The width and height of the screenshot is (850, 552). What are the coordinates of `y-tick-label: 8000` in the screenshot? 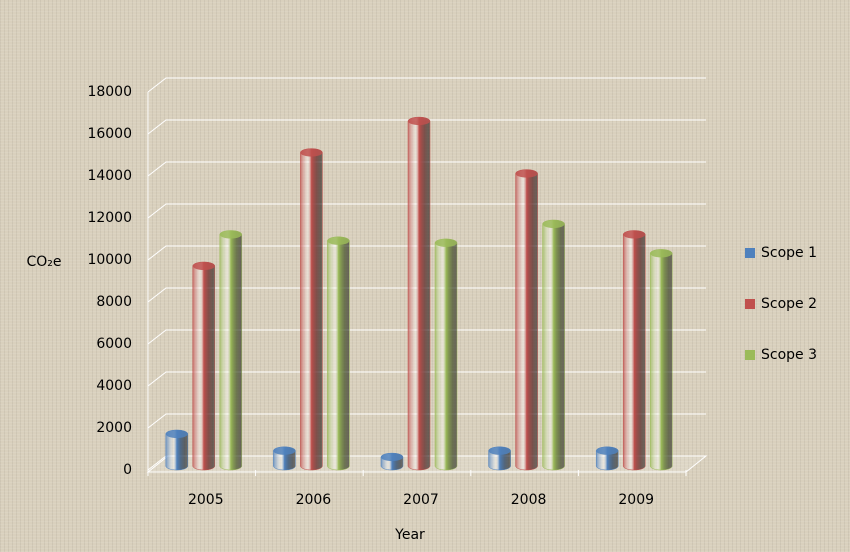 It's located at (114, 302).